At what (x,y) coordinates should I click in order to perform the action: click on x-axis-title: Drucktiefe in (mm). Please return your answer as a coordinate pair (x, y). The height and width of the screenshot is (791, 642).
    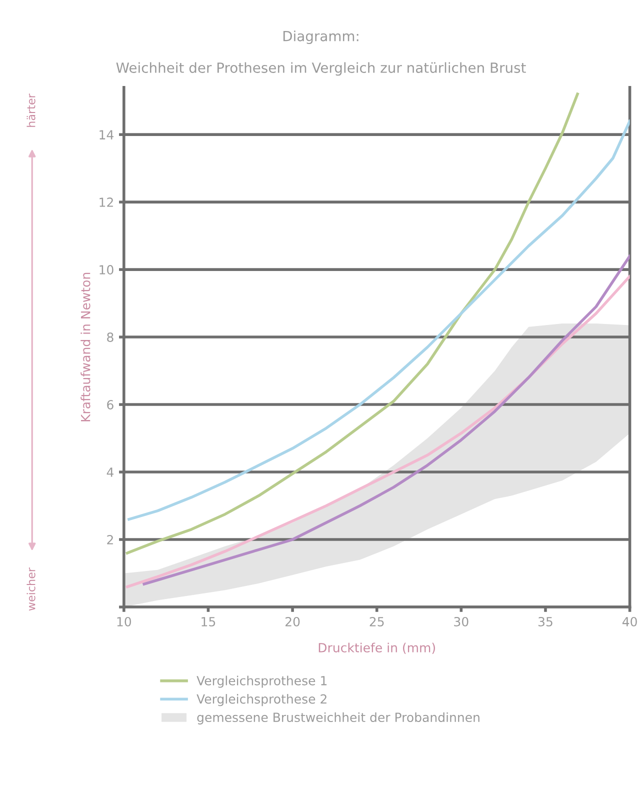
    Looking at the image, I should click on (376, 648).